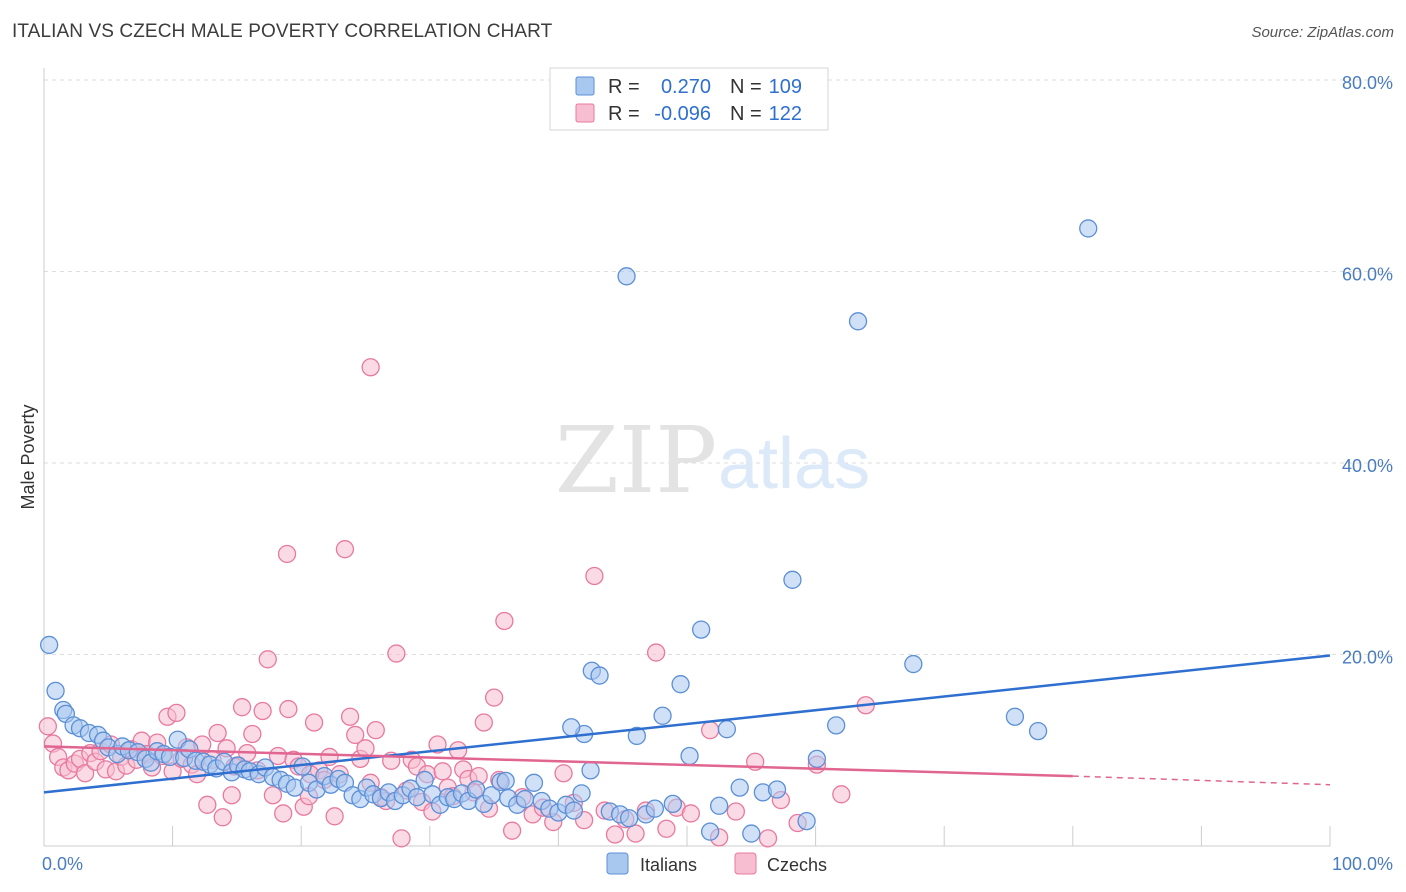  I want to click on legend-box: R = 0.270 N = 109 R = -0.096 N = 122, so click(689, 99).